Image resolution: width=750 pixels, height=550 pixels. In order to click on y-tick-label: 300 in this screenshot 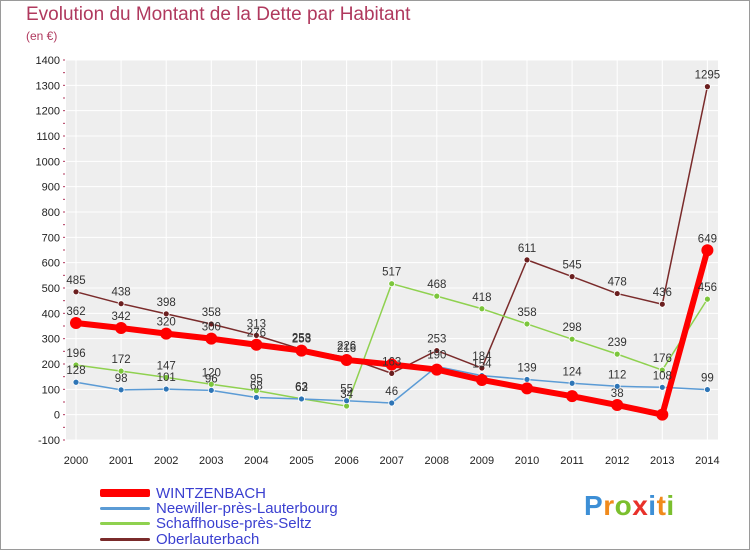, I will do `click(51, 340)`.